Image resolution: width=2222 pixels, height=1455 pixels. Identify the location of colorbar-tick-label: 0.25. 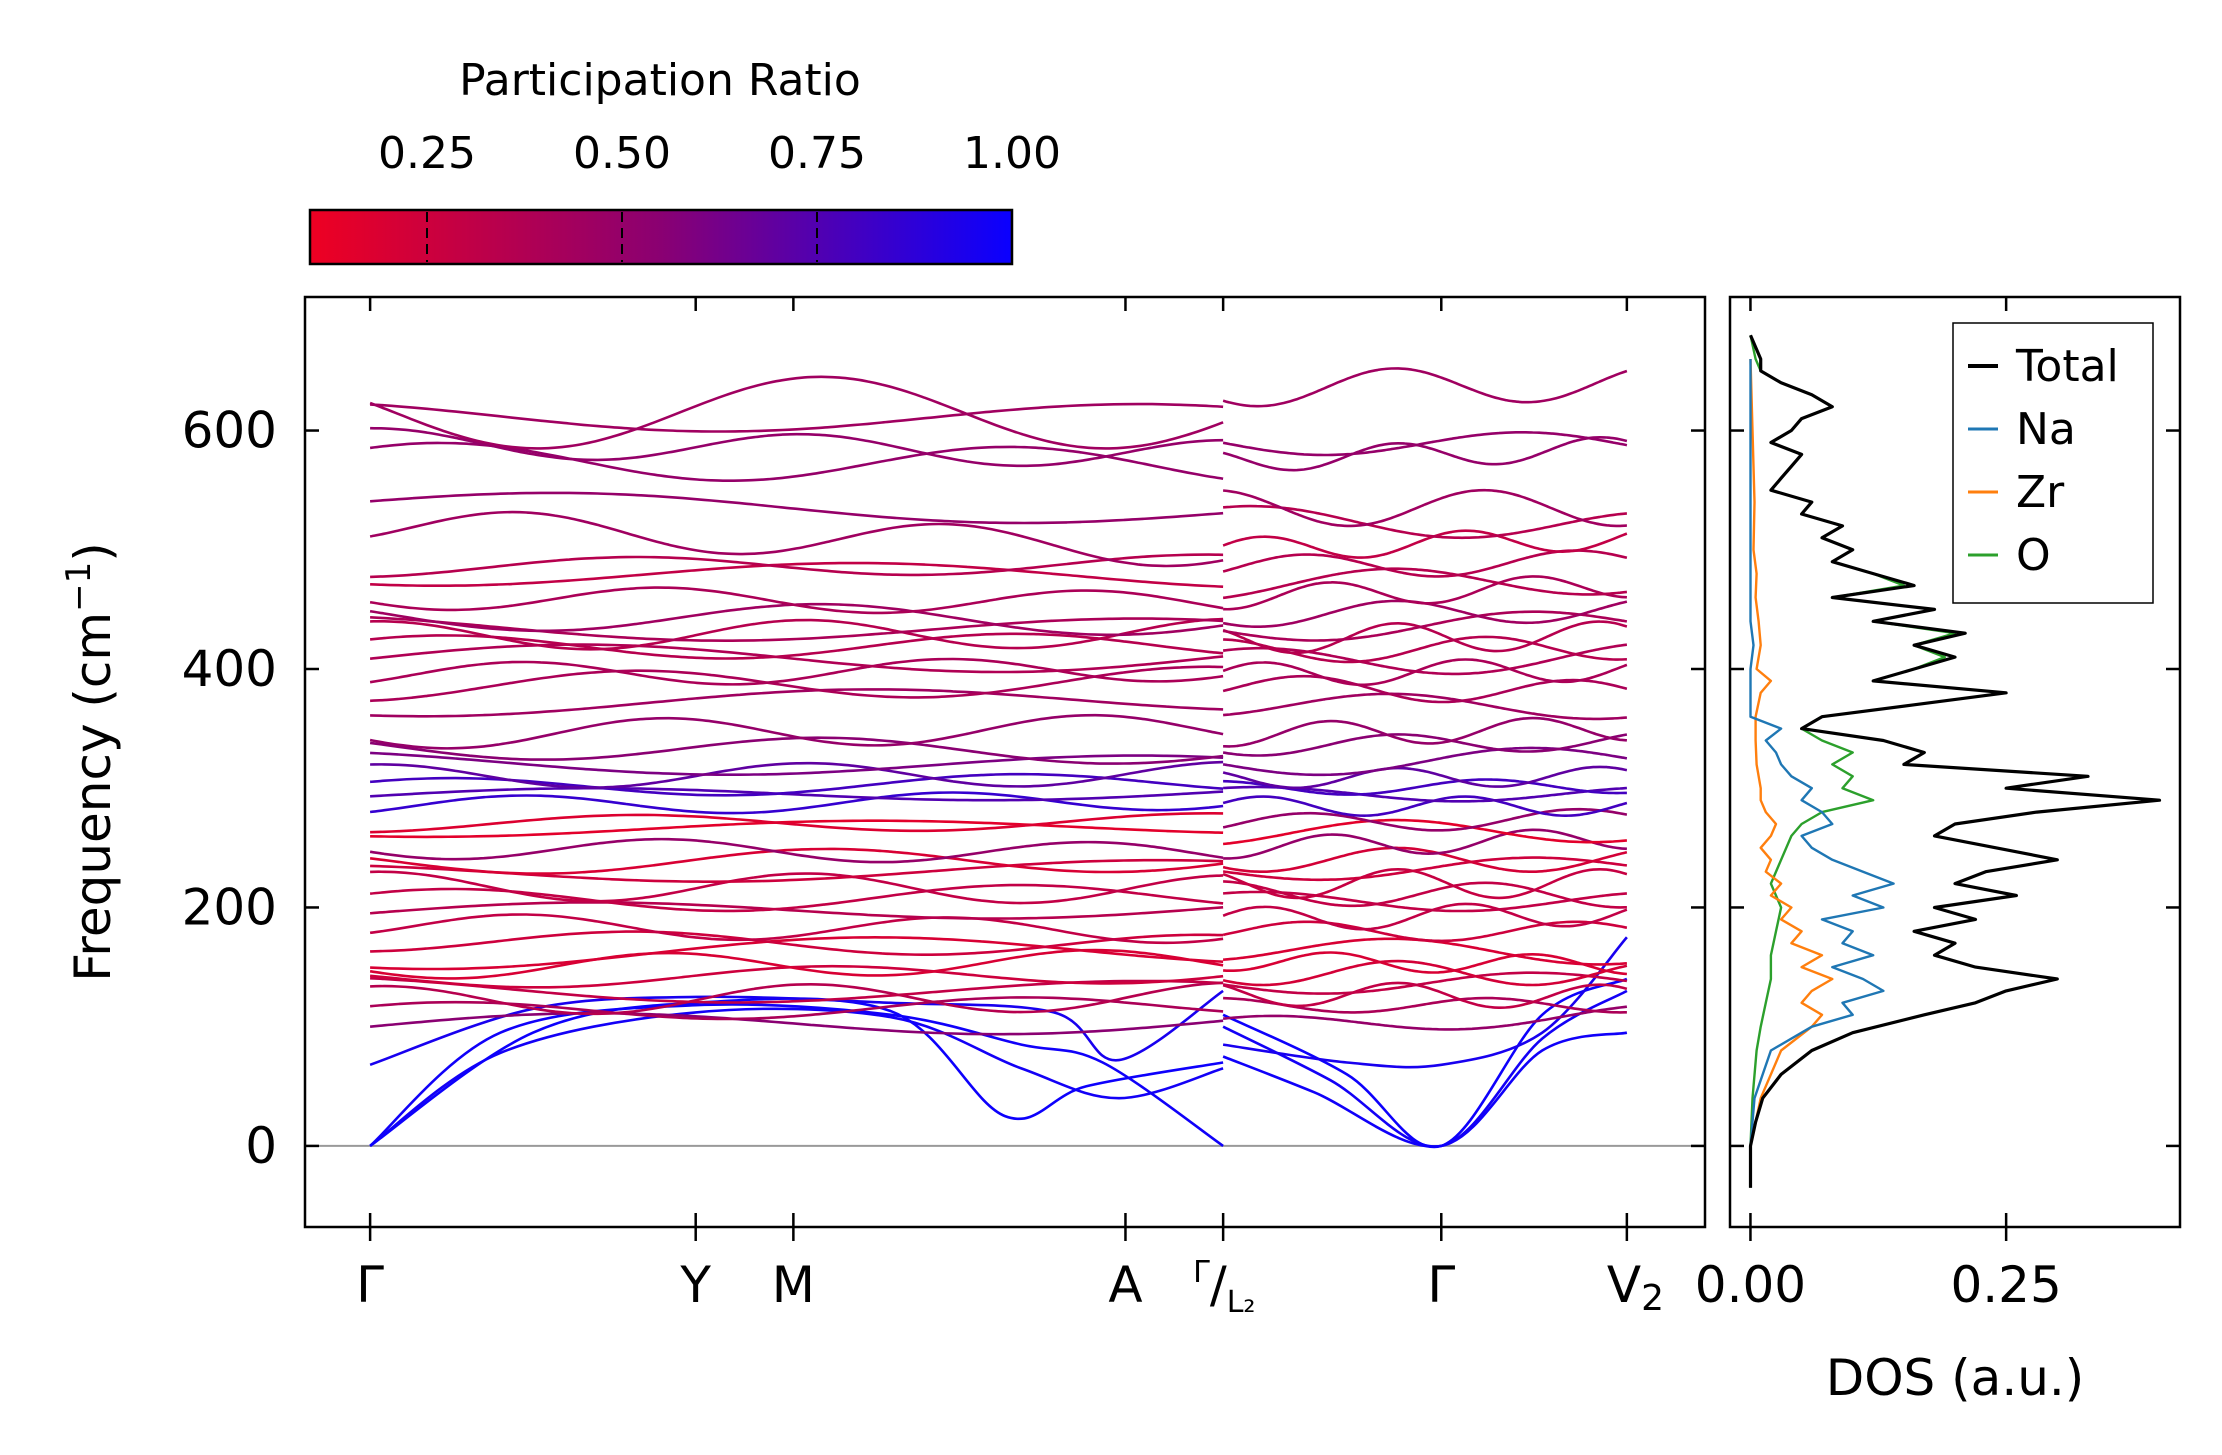
(427, 153).